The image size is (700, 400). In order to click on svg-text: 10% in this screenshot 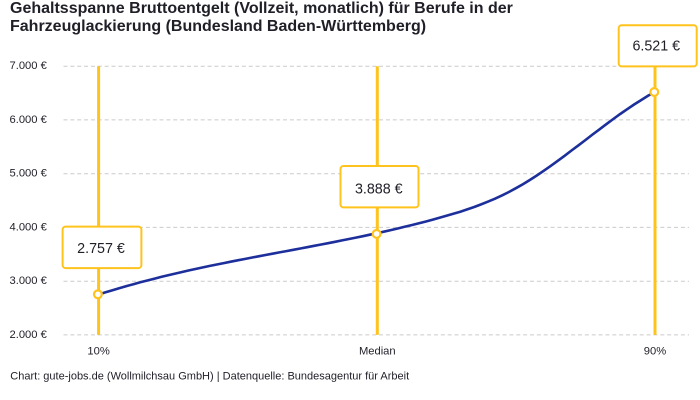, I will do `click(98, 351)`.